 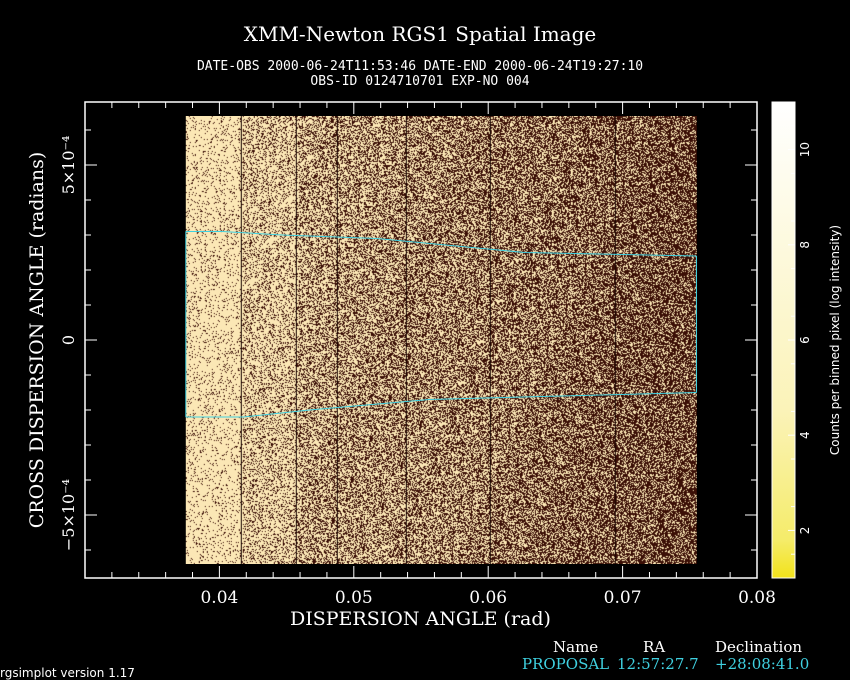 What do you see at coordinates (762, 664) in the screenshot?
I see `source-dec: +28:08:41.0` at bounding box center [762, 664].